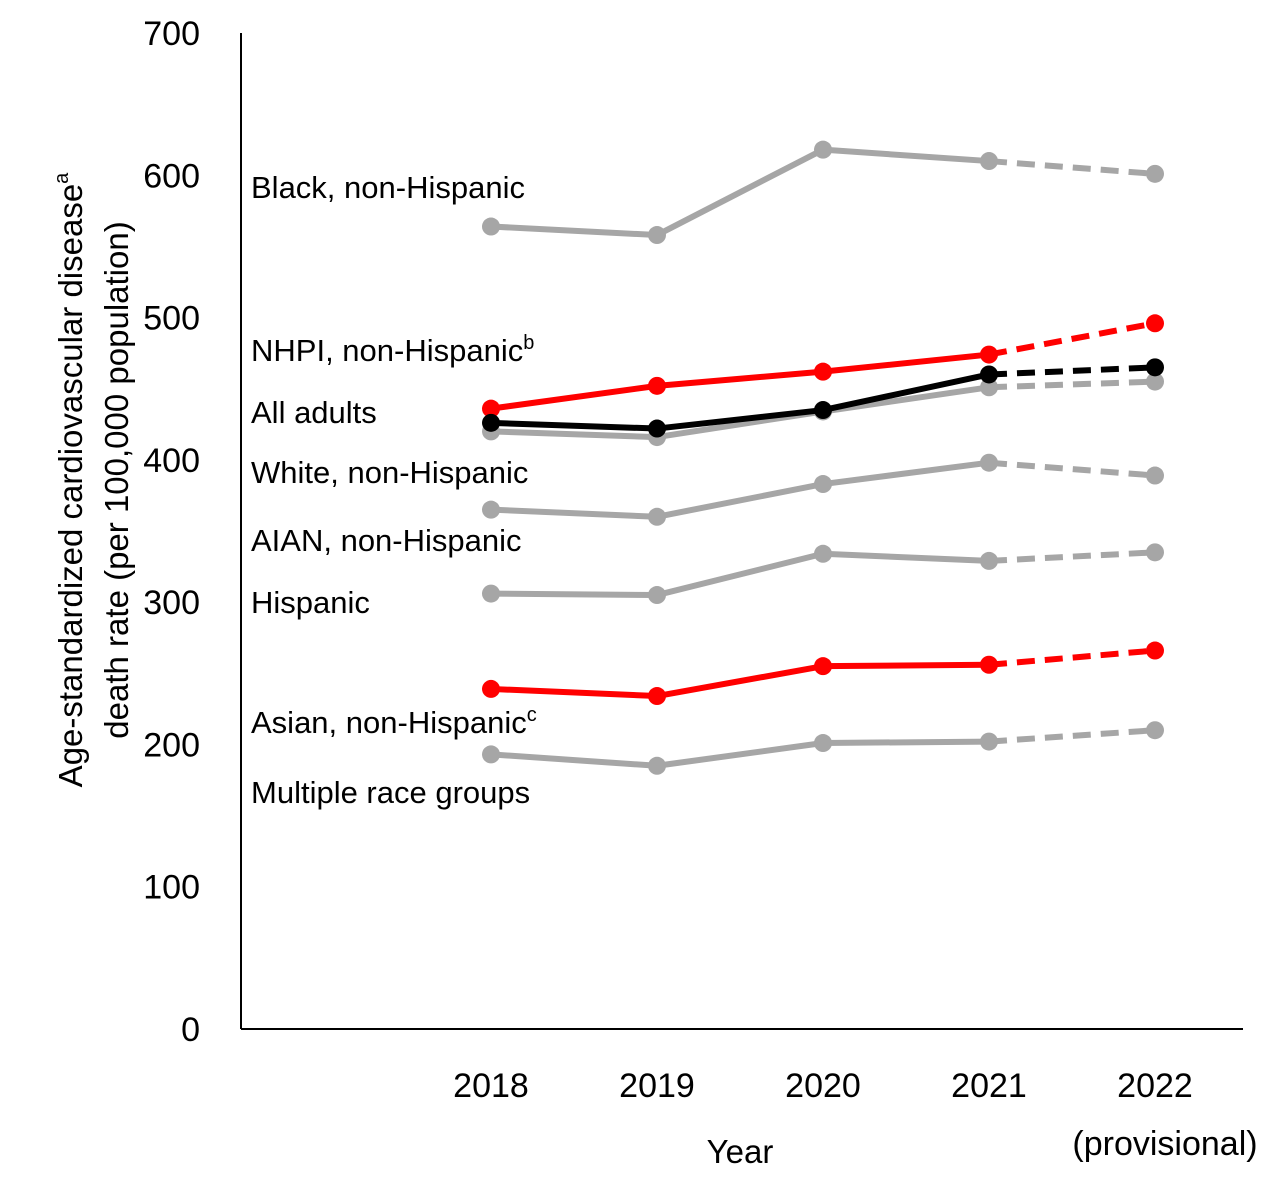  I want to click on y-tick-label: 100, so click(171, 888).